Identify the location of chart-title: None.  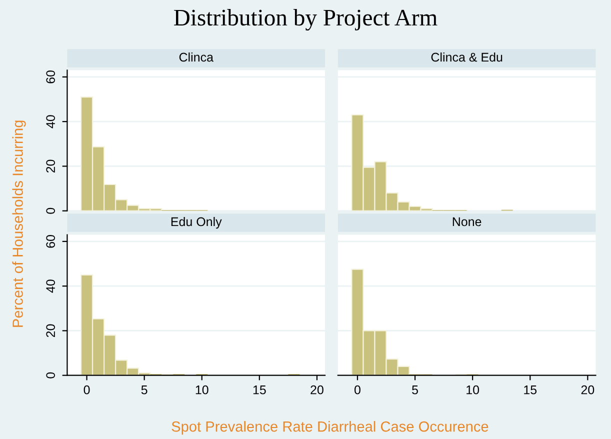
(467, 221).